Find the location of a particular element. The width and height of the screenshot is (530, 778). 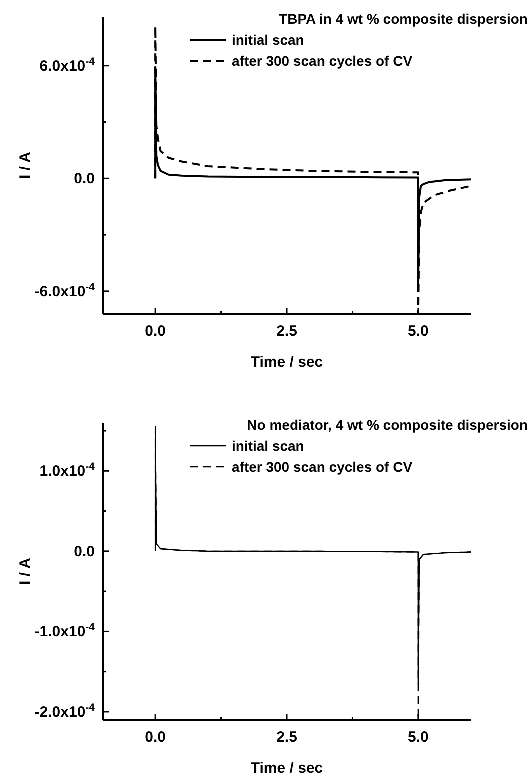

legend-title: No mediator, 4 wt % composite dispersion is located at coordinates (387, 425).